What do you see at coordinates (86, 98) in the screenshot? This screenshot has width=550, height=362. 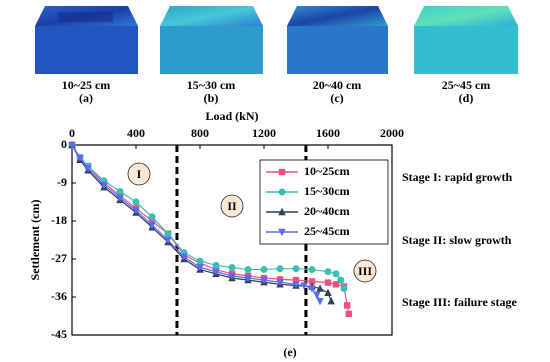 I see `panel-caption: (a)` at bounding box center [86, 98].